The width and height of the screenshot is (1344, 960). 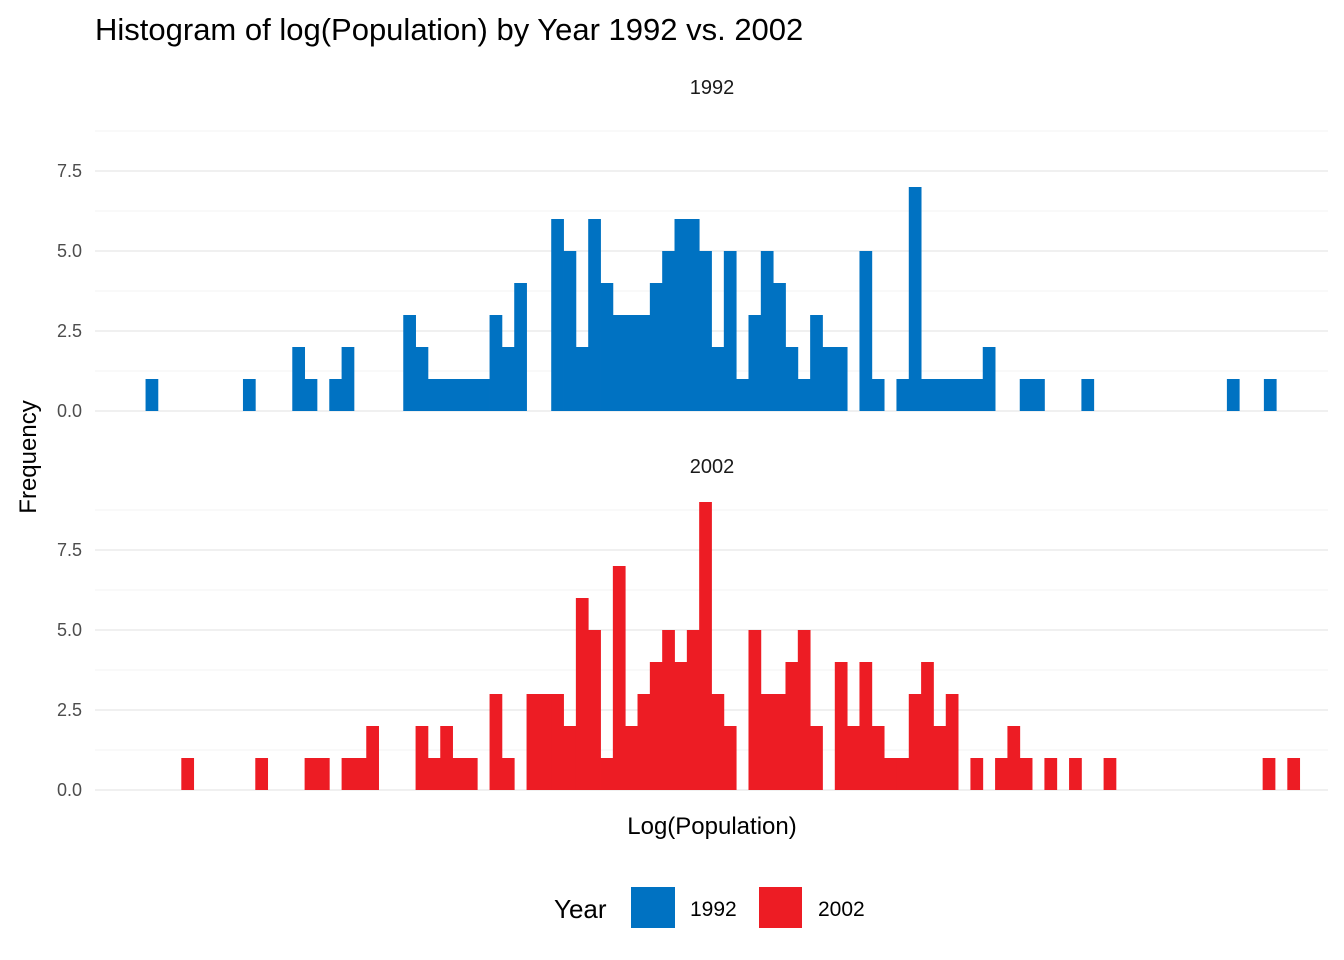 I want to click on legend-label-1992: 1992, so click(x=713, y=909).